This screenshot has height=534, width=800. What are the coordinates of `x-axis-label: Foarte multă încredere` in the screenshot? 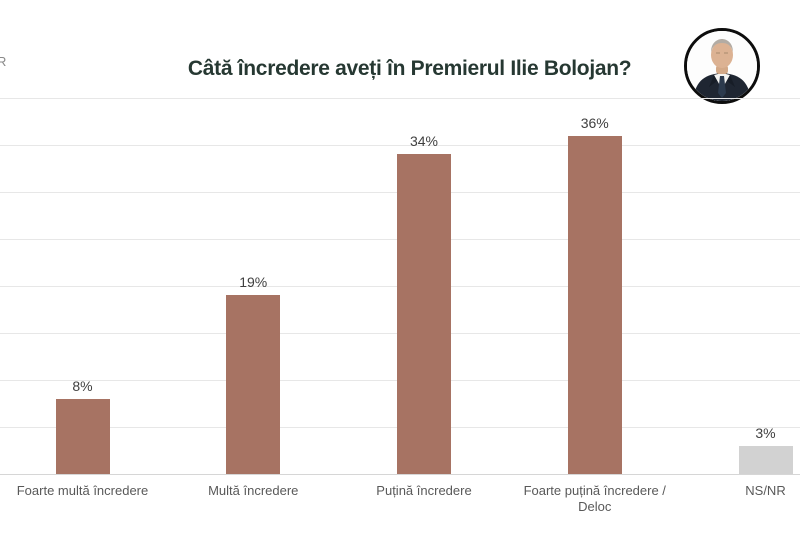 It's located at (82, 490).